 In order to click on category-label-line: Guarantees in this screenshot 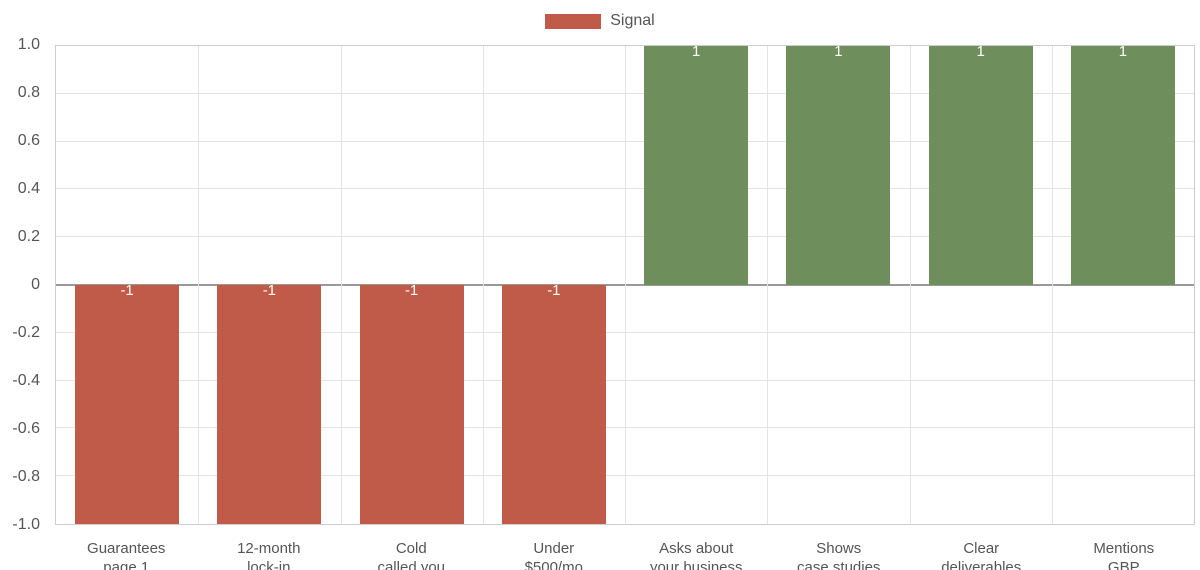, I will do `click(126, 548)`.